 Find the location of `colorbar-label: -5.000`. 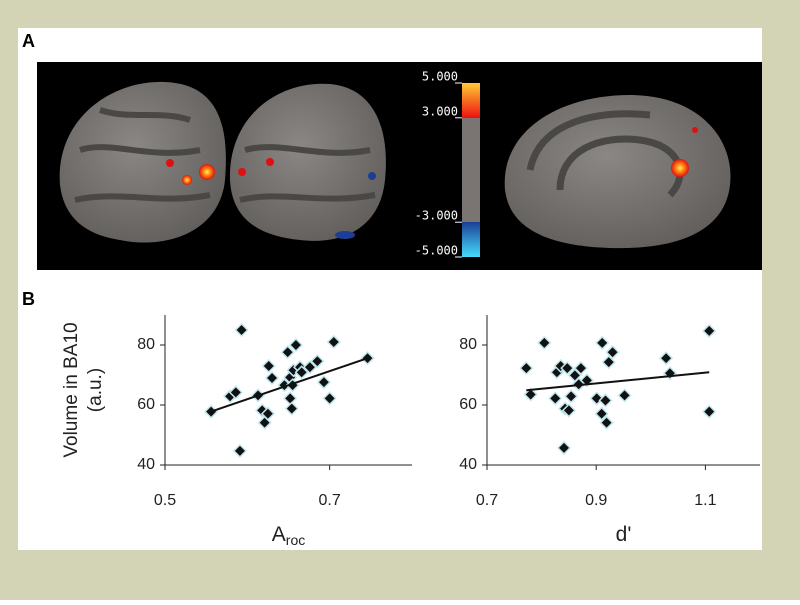

colorbar-label: -5.000 is located at coordinates (436, 251).